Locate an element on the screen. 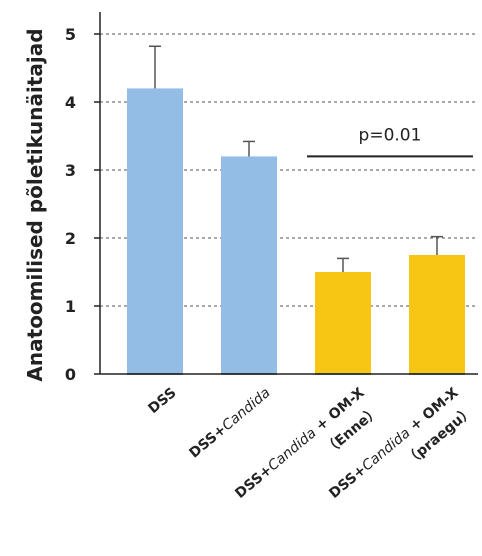  significance-label: p=0.01 is located at coordinates (390, 135).